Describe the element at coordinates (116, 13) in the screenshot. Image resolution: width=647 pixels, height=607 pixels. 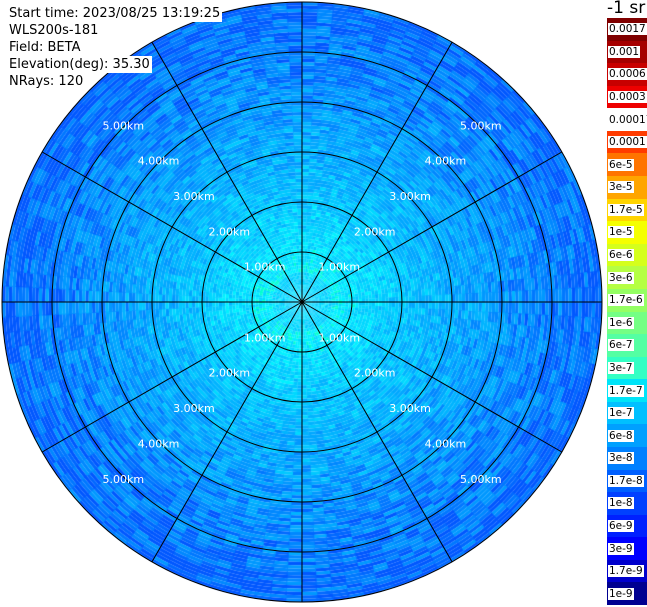
I see `start-time-label: Start time: 2023/08/25 13:19:25` at that location.